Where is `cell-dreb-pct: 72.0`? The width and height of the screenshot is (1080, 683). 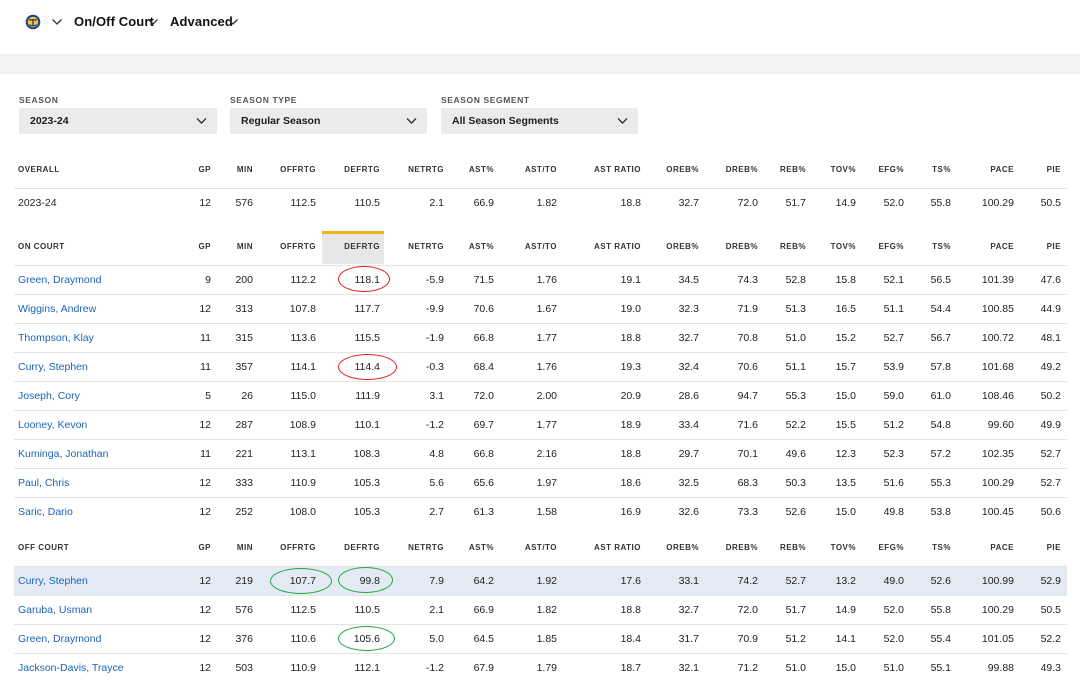
cell-dreb-pct: 72.0 is located at coordinates (747, 203).